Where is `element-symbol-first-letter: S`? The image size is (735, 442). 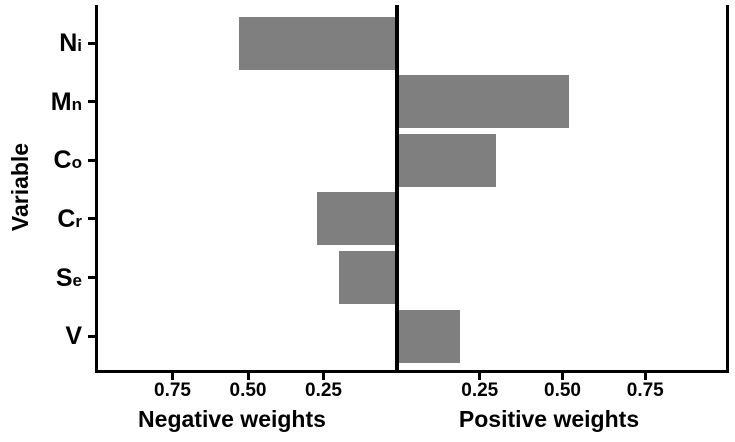
element-symbol-first-letter: S is located at coordinates (64, 277).